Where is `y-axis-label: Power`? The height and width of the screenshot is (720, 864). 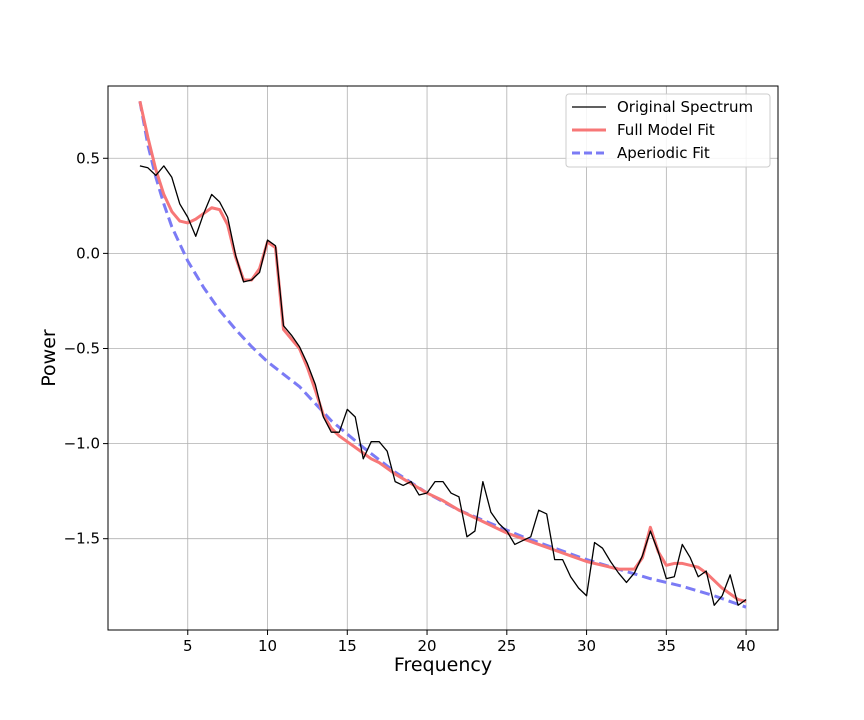
y-axis-label: Power is located at coordinates (49, 358).